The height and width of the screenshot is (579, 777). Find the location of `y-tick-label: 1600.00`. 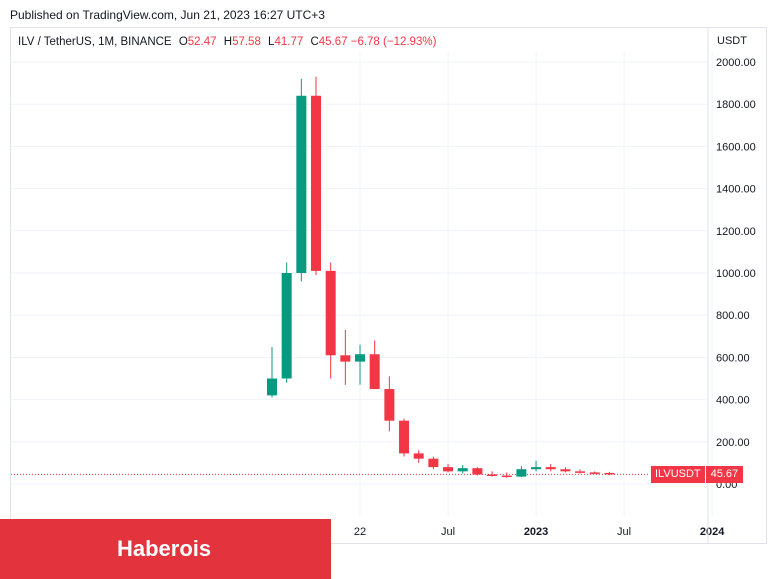

y-tick-label: 1600.00 is located at coordinates (736, 147).